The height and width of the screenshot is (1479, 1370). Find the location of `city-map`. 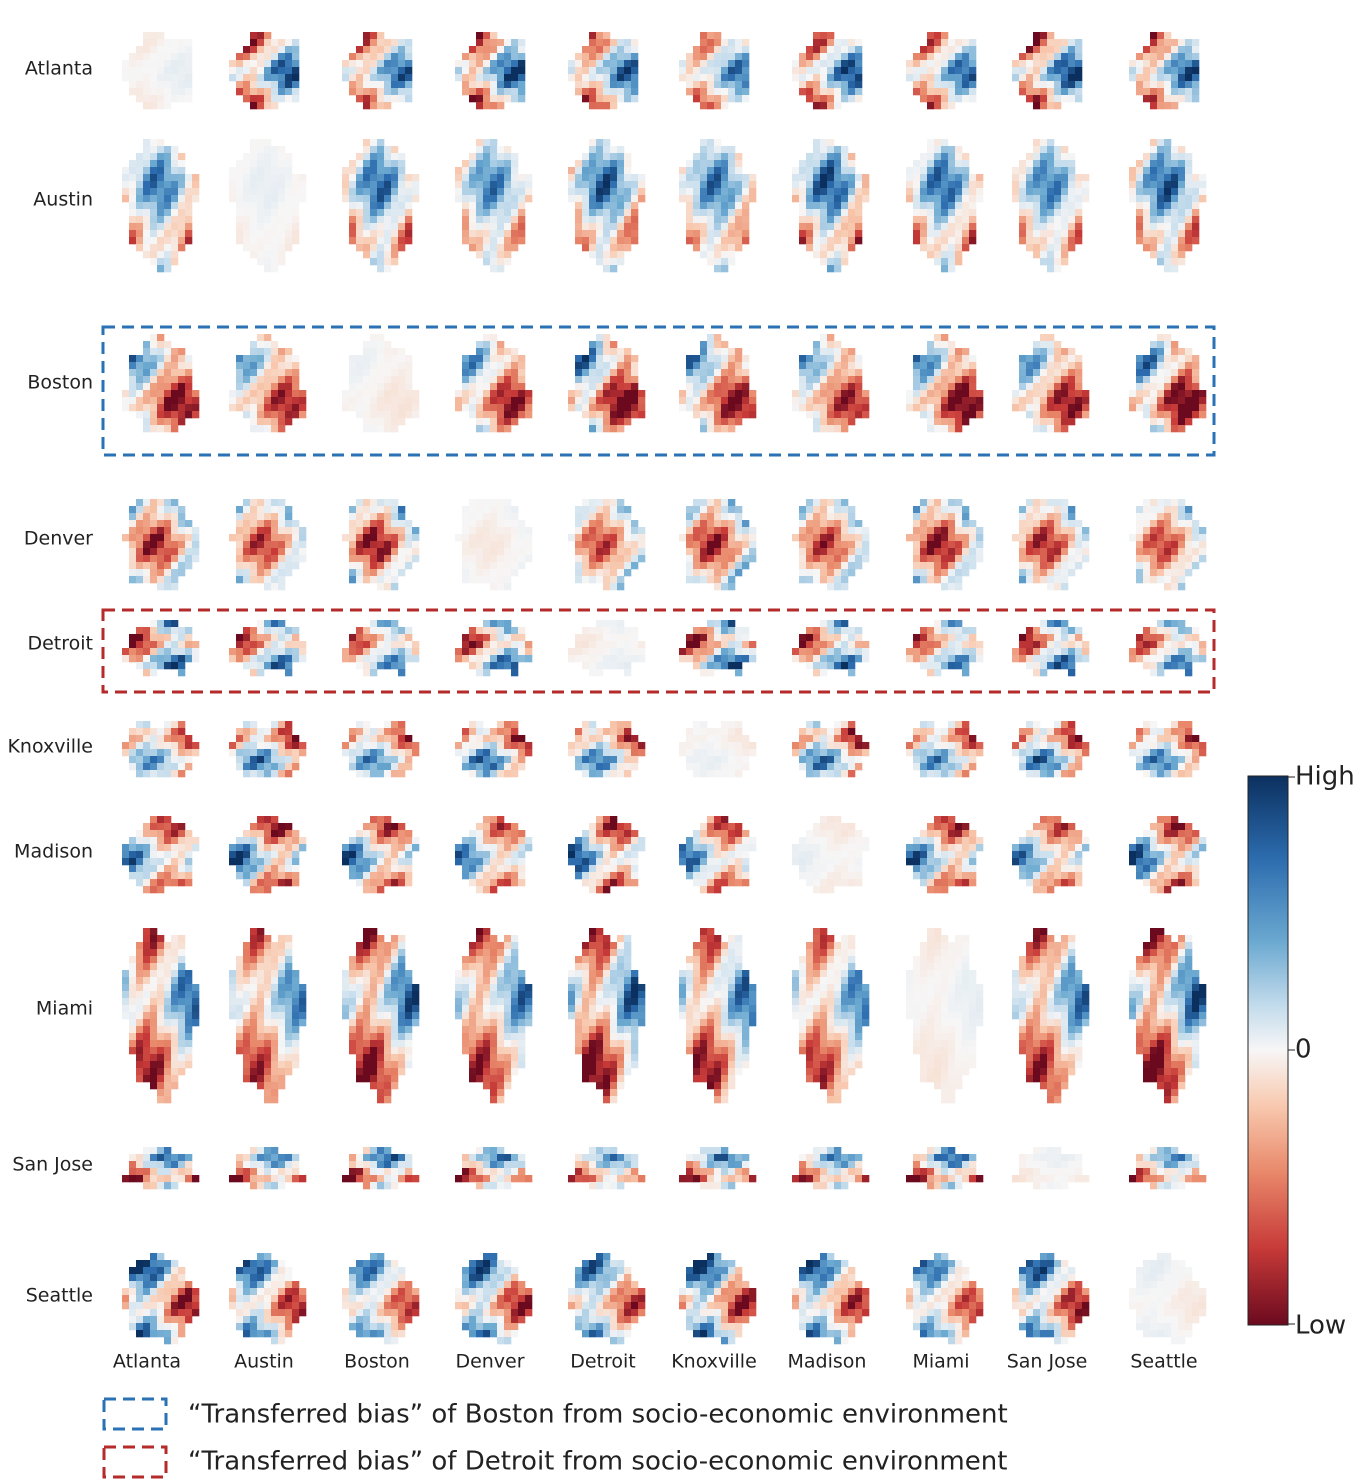

city-map is located at coordinates (944, 544).